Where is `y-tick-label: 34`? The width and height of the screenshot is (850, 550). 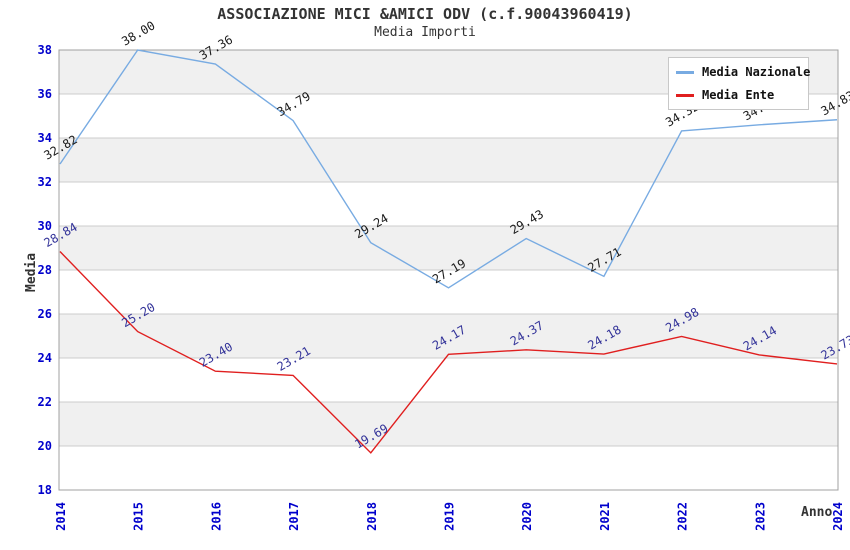 y-tick-label: 34 is located at coordinates (45, 138).